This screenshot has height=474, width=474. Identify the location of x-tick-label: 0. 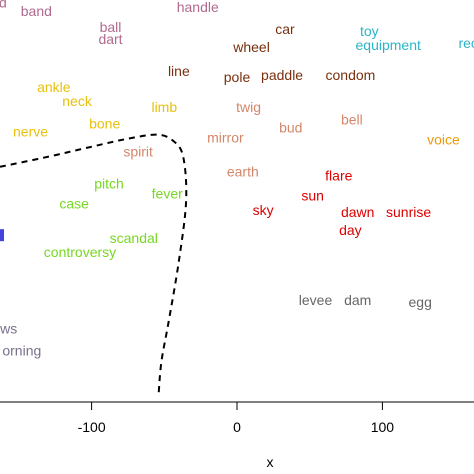
(237, 427).